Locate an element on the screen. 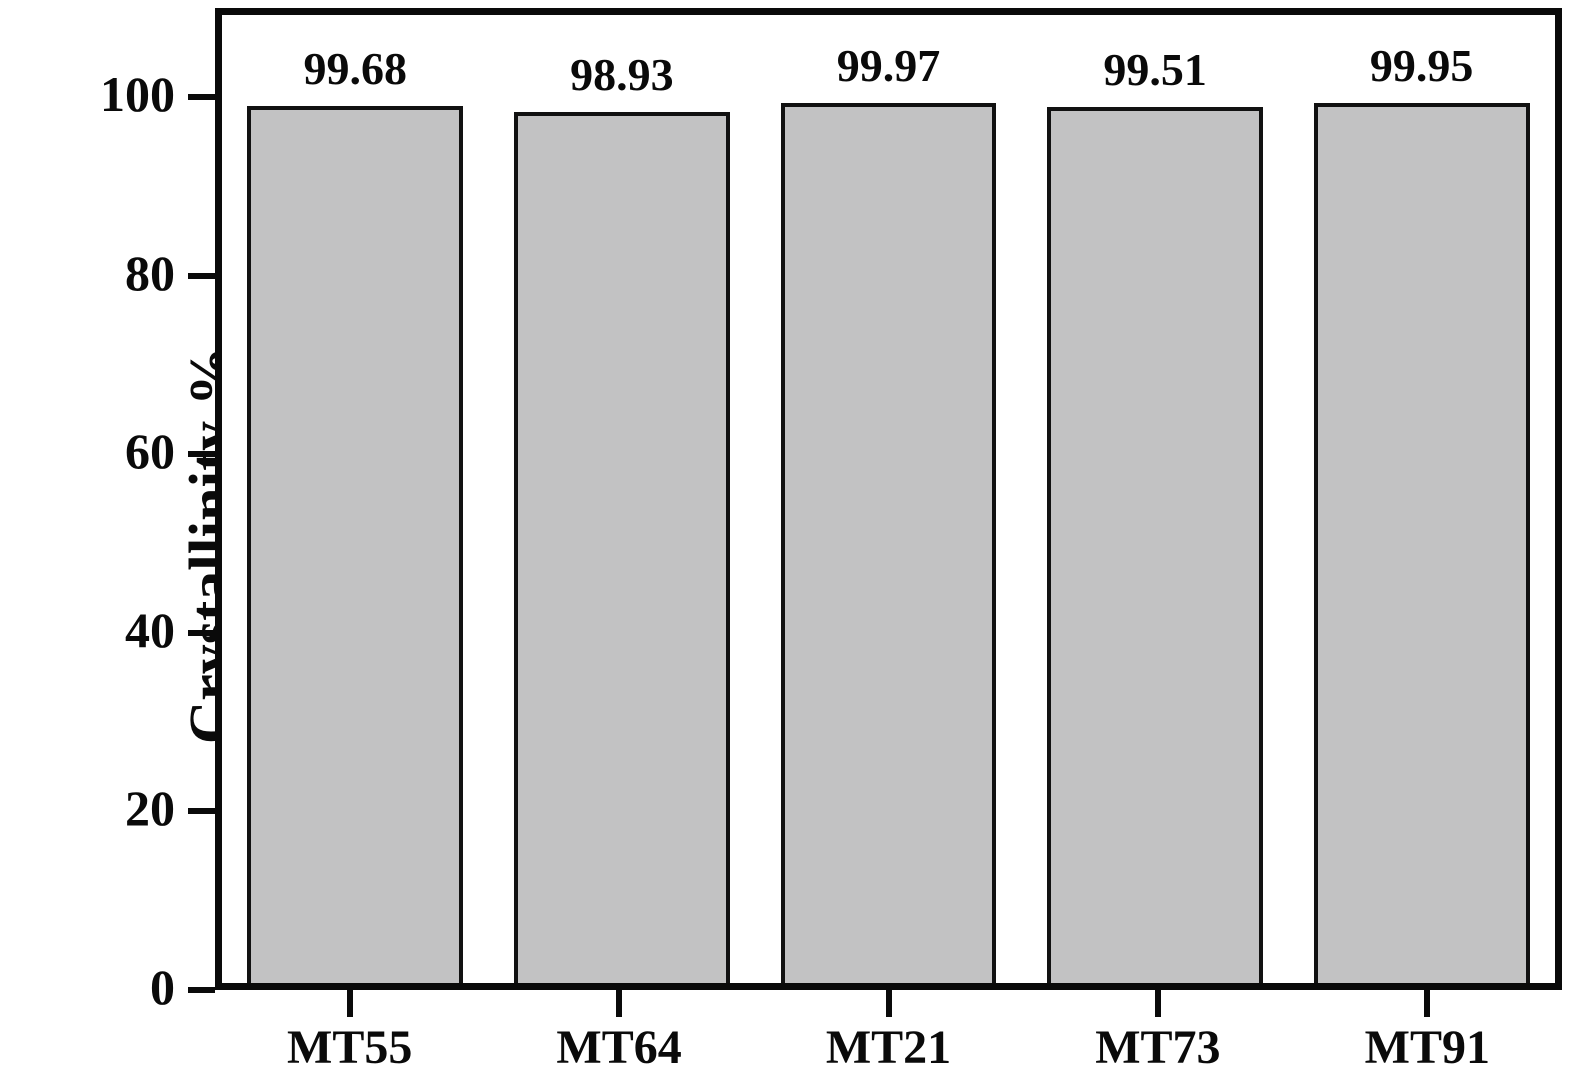 The height and width of the screenshot is (1085, 1575). bar-value-label: 99.95 is located at coordinates (1421, 66).